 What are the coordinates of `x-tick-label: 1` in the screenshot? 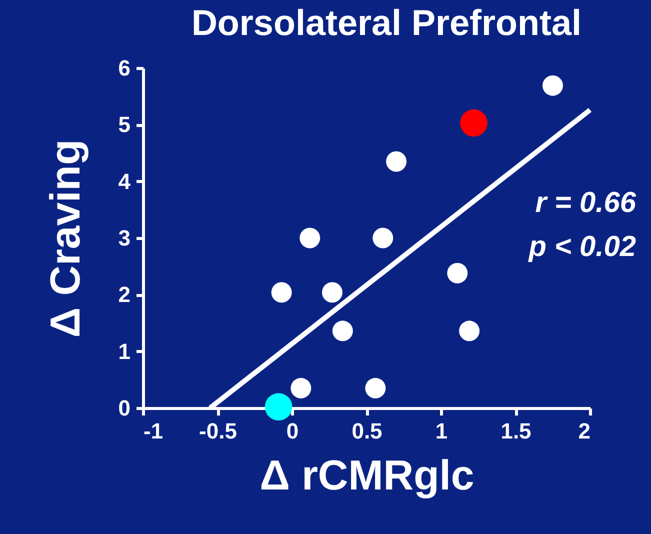 It's located at (441, 431).